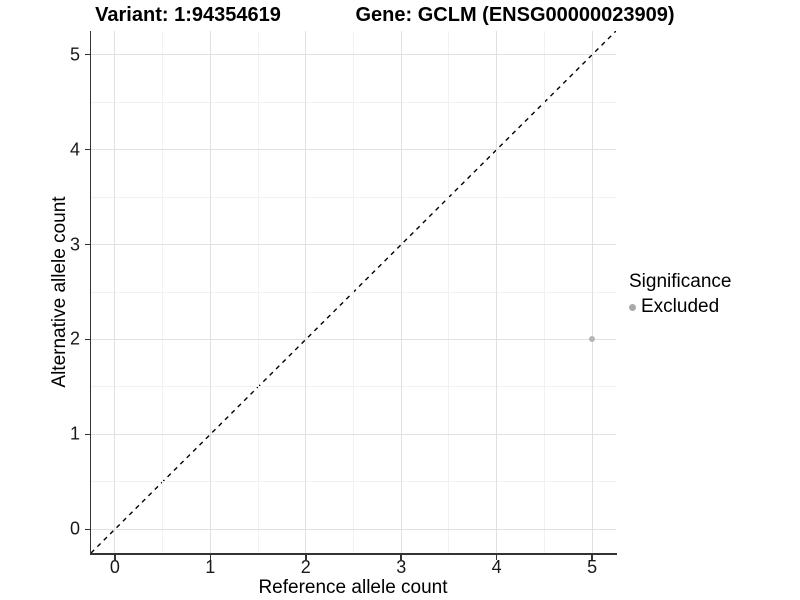 The image size is (800, 600). What do you see at coordinates (680, 294) in the screenshot?
I see `legend: Significance Excluded` at bounding box center [680, 294].